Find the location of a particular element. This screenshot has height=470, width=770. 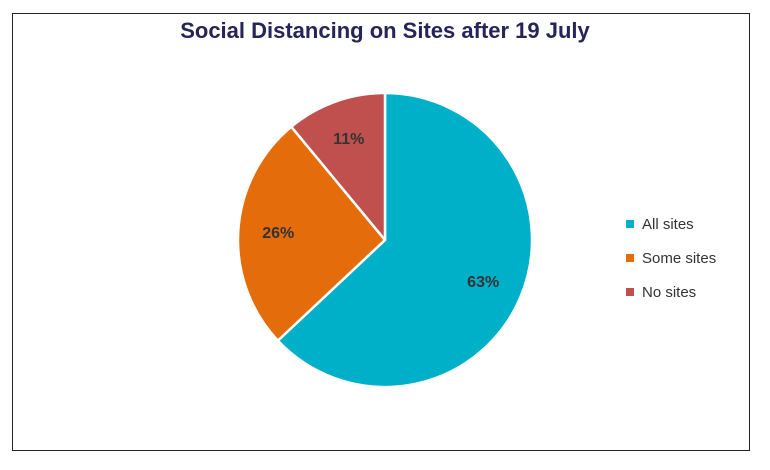

pie-slice-no-sites is located at coordinates (338, 166).